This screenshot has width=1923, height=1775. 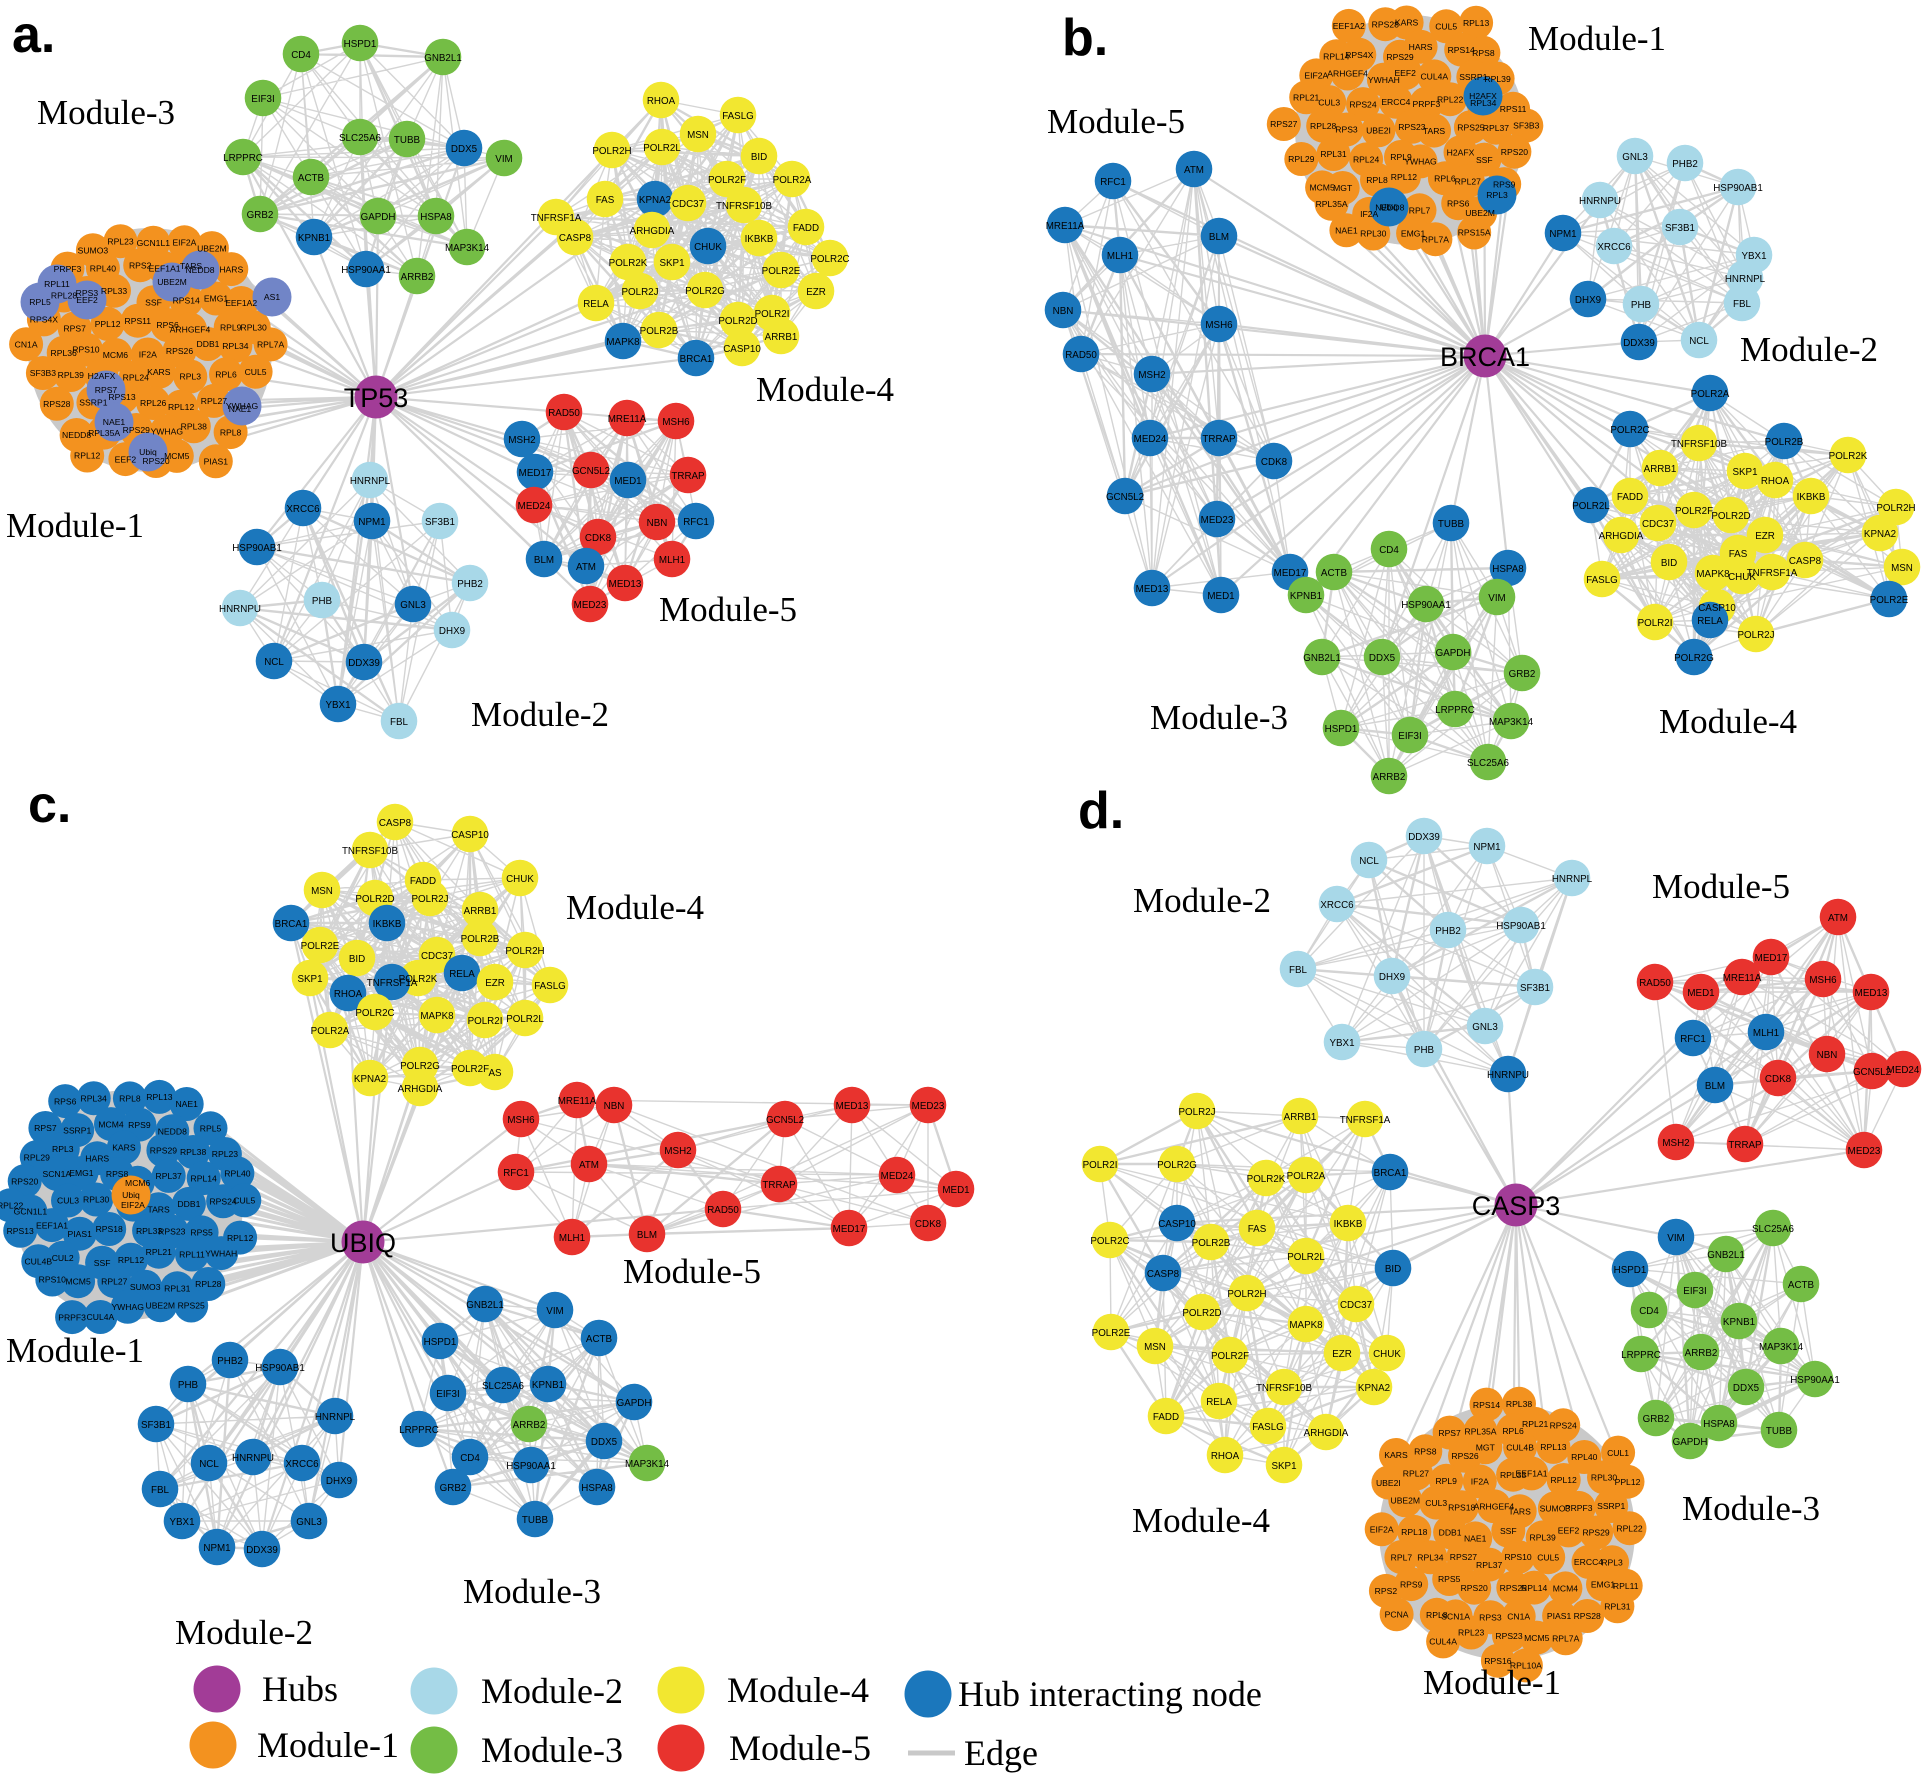 What do you see at coordinates (56, 404) in the screenshot?
I see `svg-text: RPS28` at bounding box center [56, 404].